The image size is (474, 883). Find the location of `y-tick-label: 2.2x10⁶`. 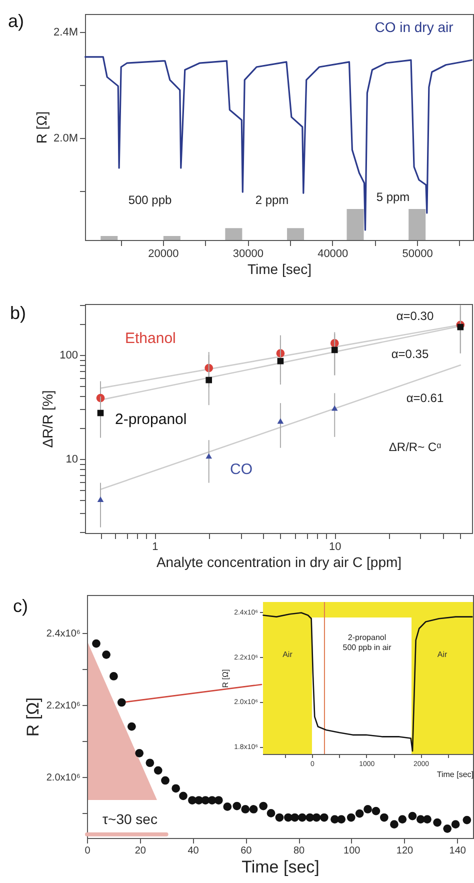

y-tick-label: 2.2x10⁶ is located at coordinates (63, 706).